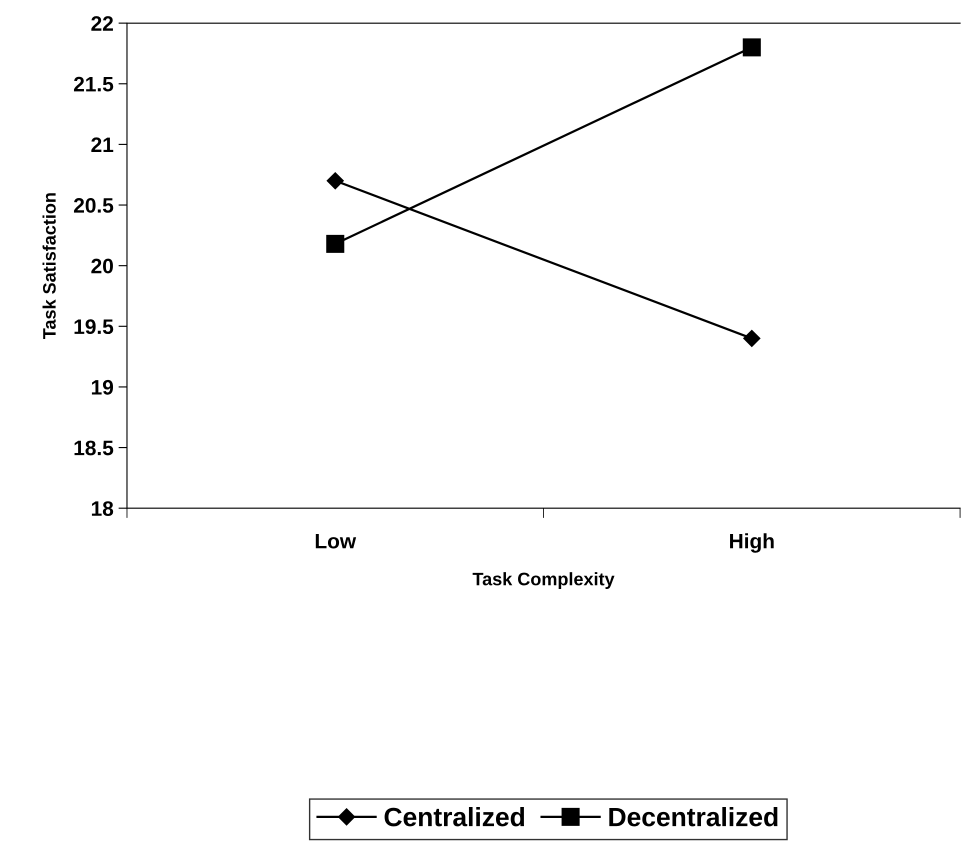  What do you see at coordinates (94, 326) in the screenshot?
I see `y-tick-label: 19.5` at bounding box center [94, 326].